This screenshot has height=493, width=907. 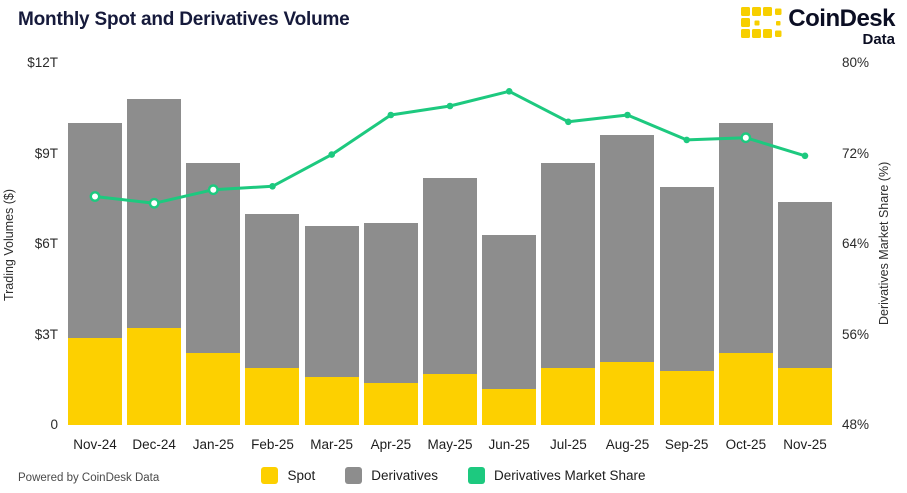 I want to click on x-axis-label: Sep-25, so click(x=686, y=444).